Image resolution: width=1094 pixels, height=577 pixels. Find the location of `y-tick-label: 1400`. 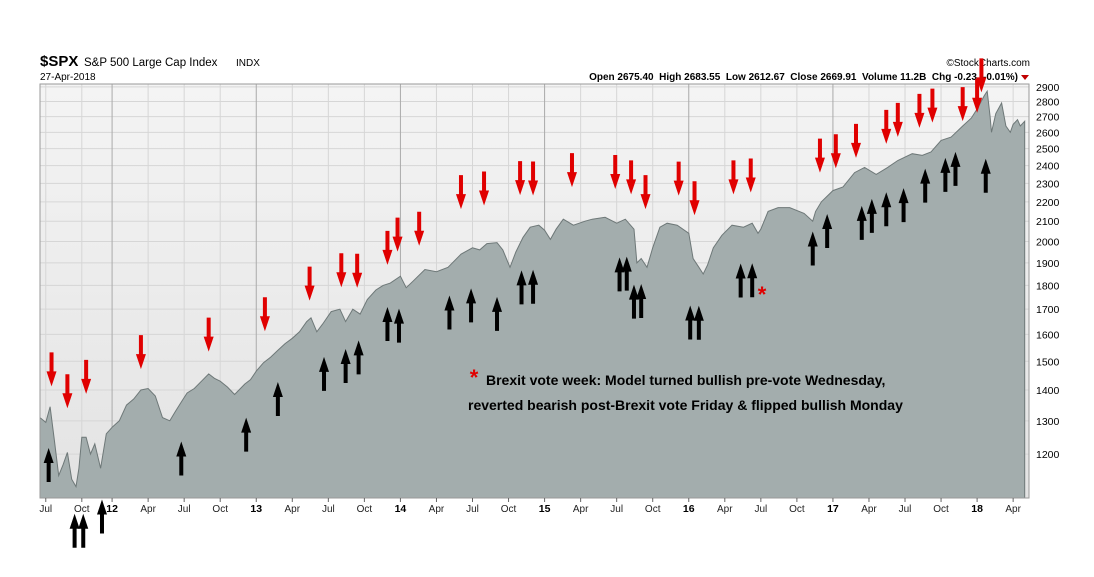

y-tick-label: 1400 is located at coordinates (1048, 391).